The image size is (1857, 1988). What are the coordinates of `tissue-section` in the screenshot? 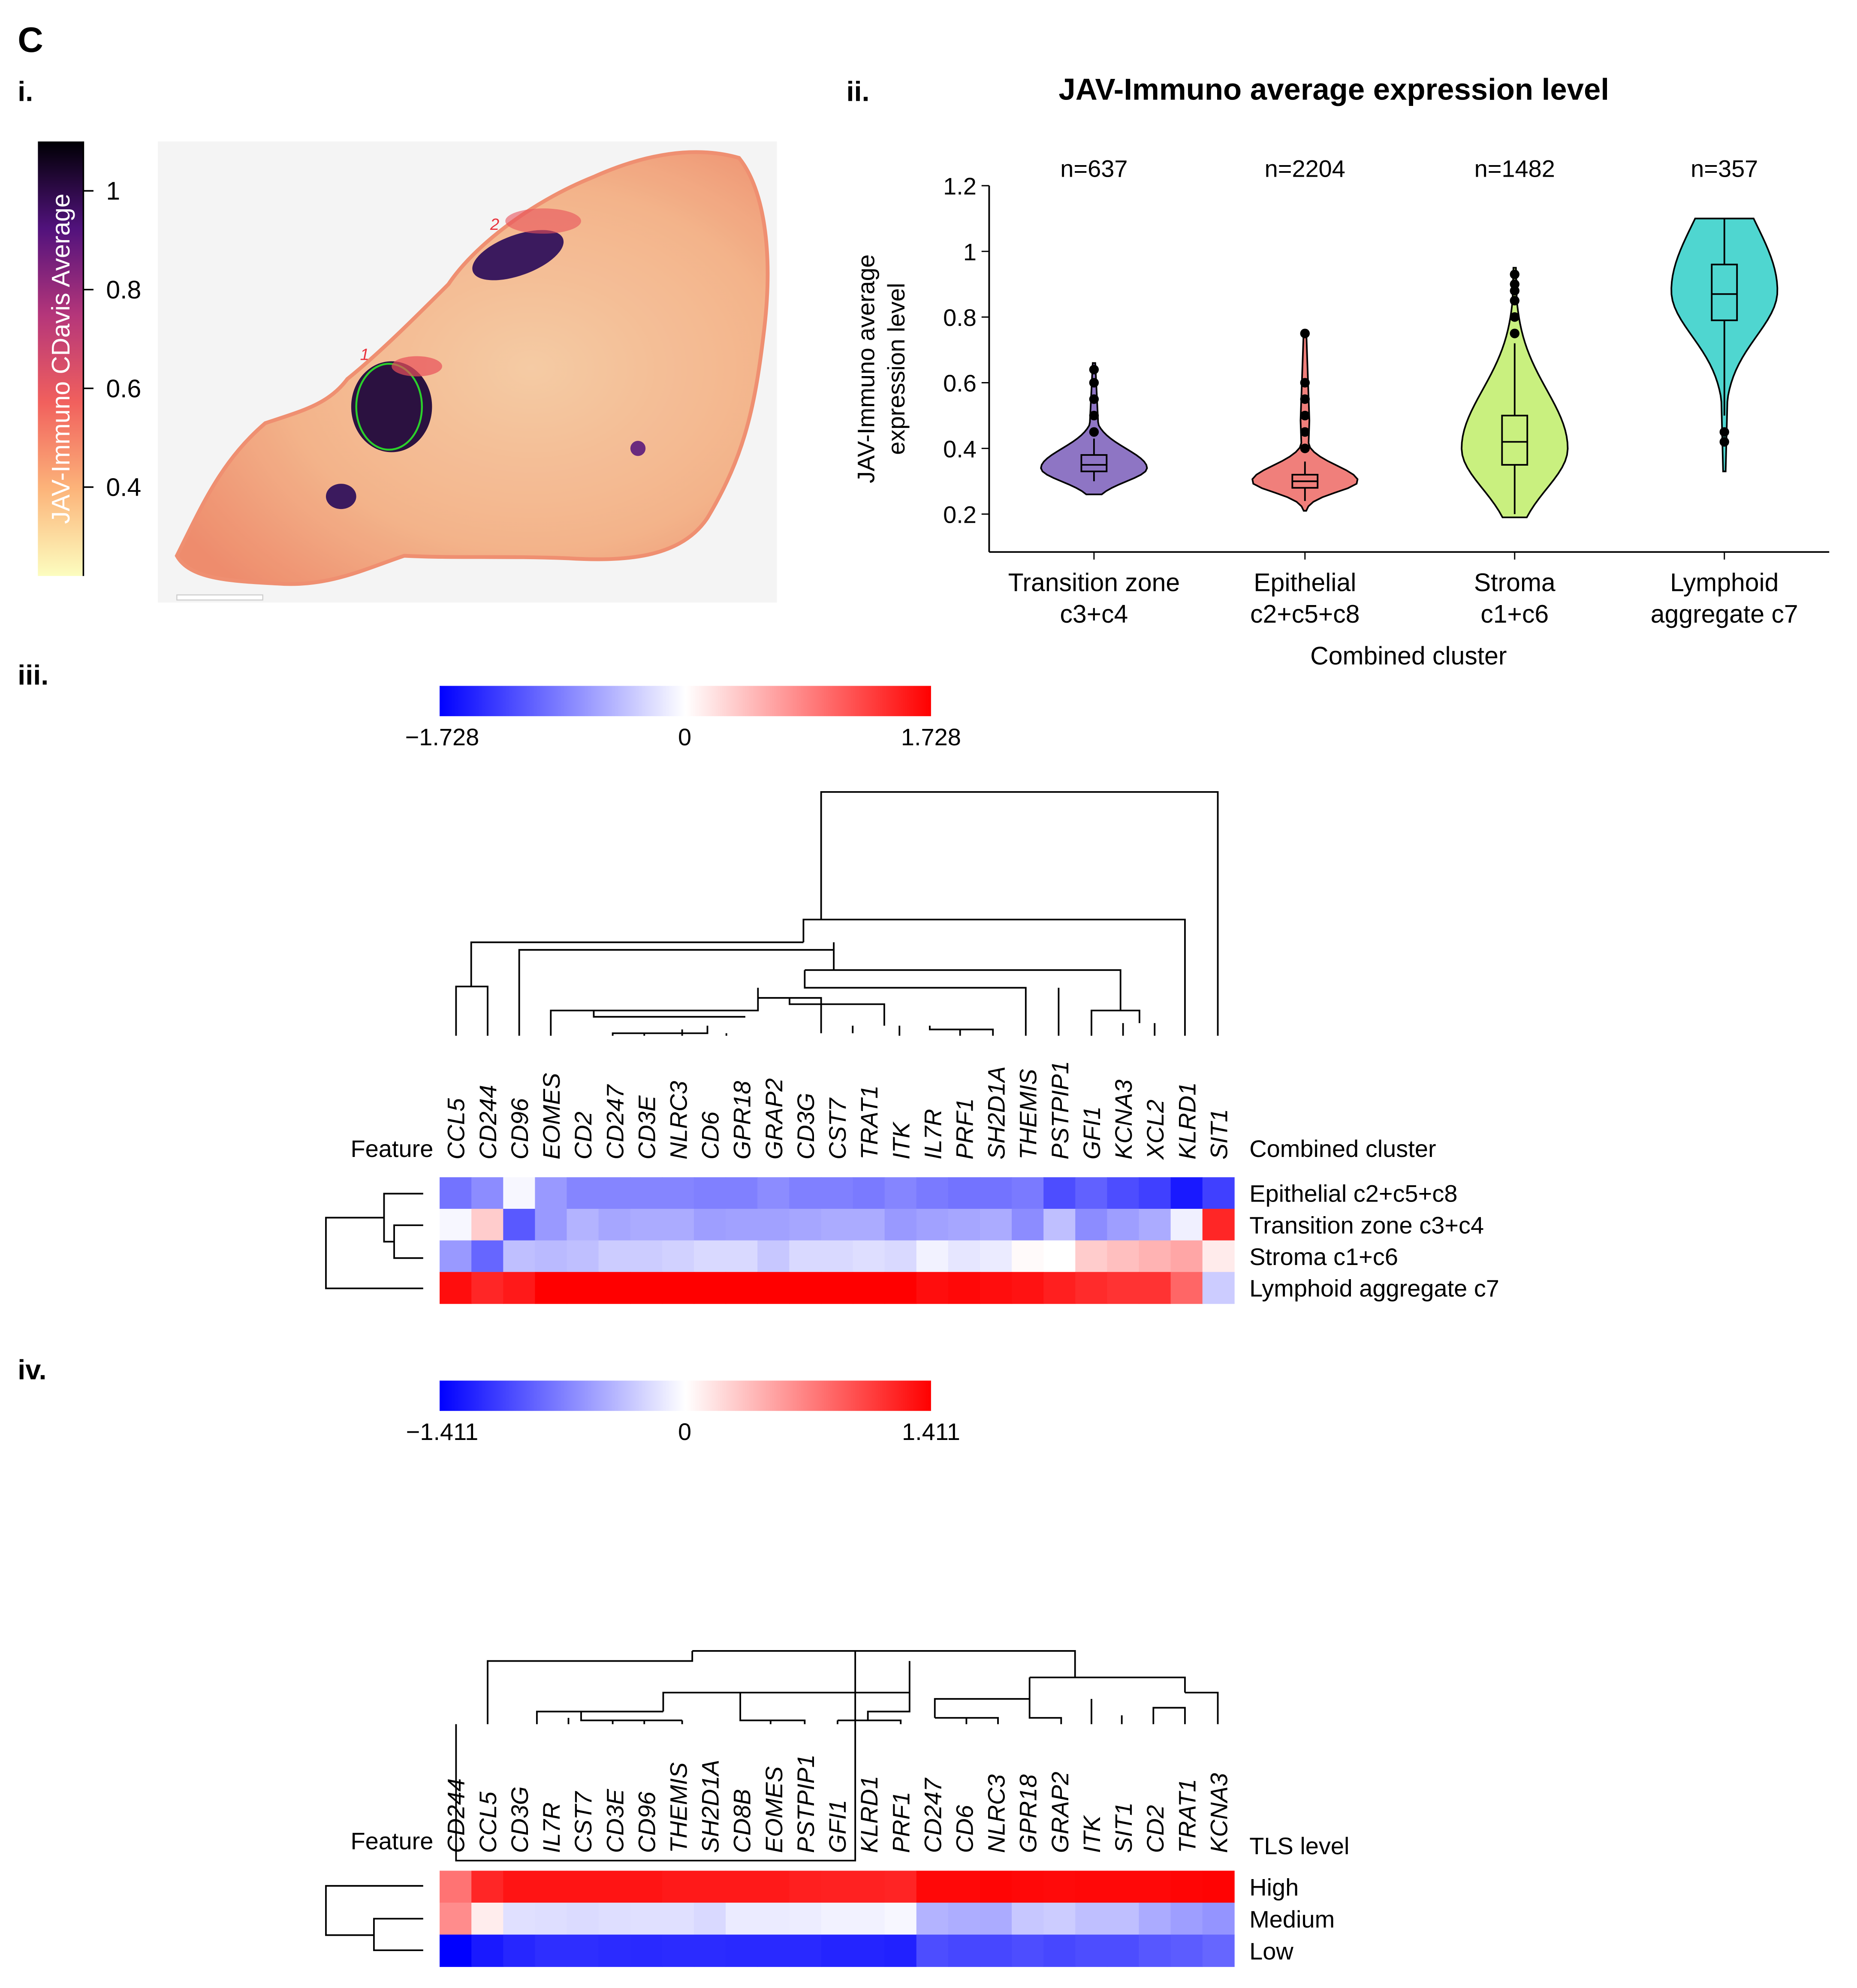 It's located at (473, 368).